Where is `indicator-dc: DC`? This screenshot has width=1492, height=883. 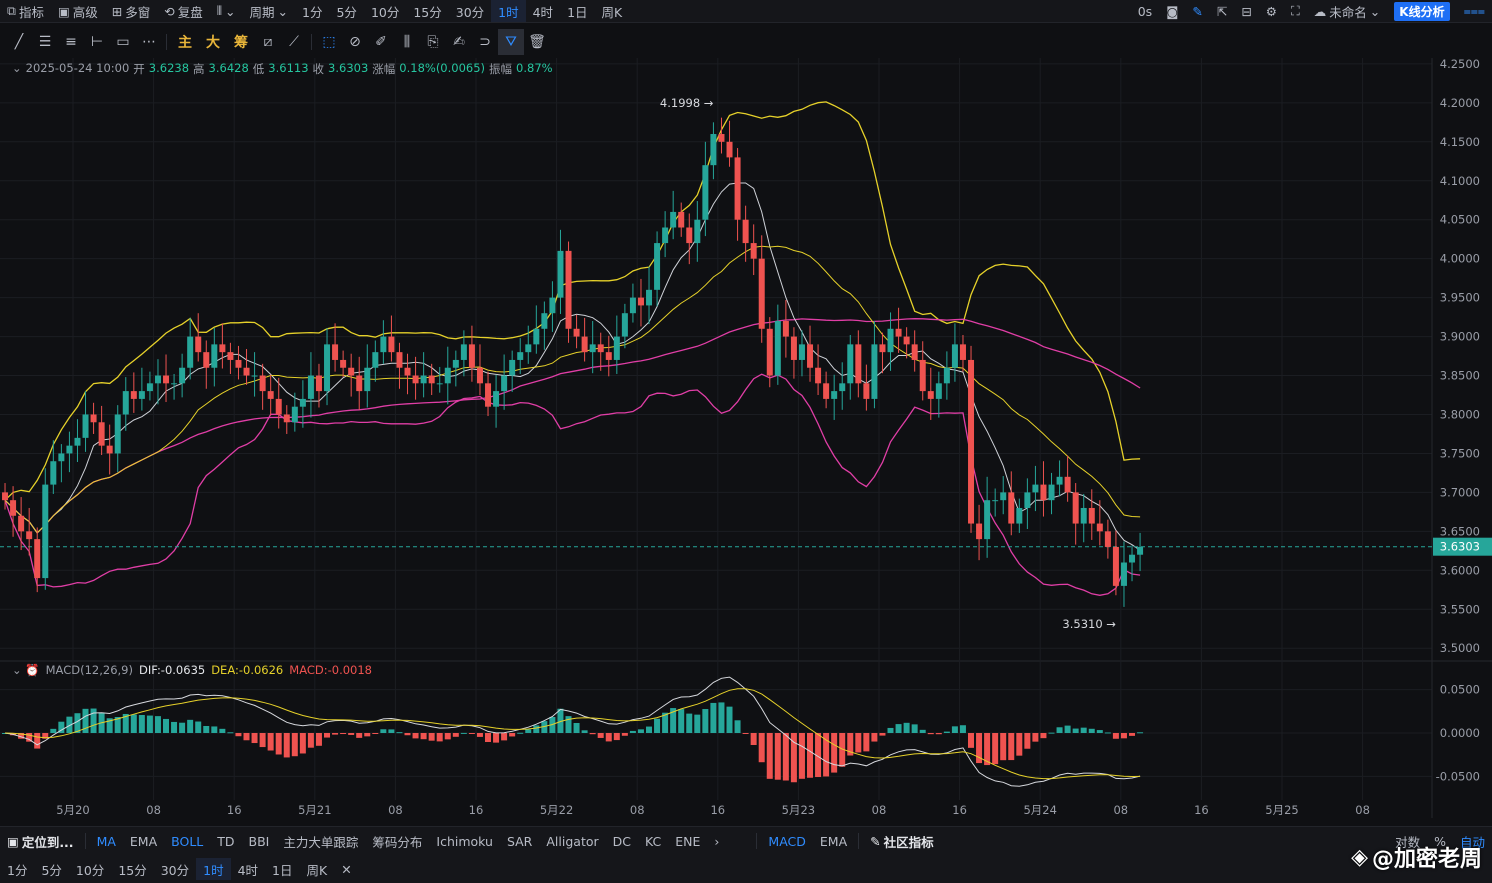
indicator-dc: DC is located at coordinates (621, 841).